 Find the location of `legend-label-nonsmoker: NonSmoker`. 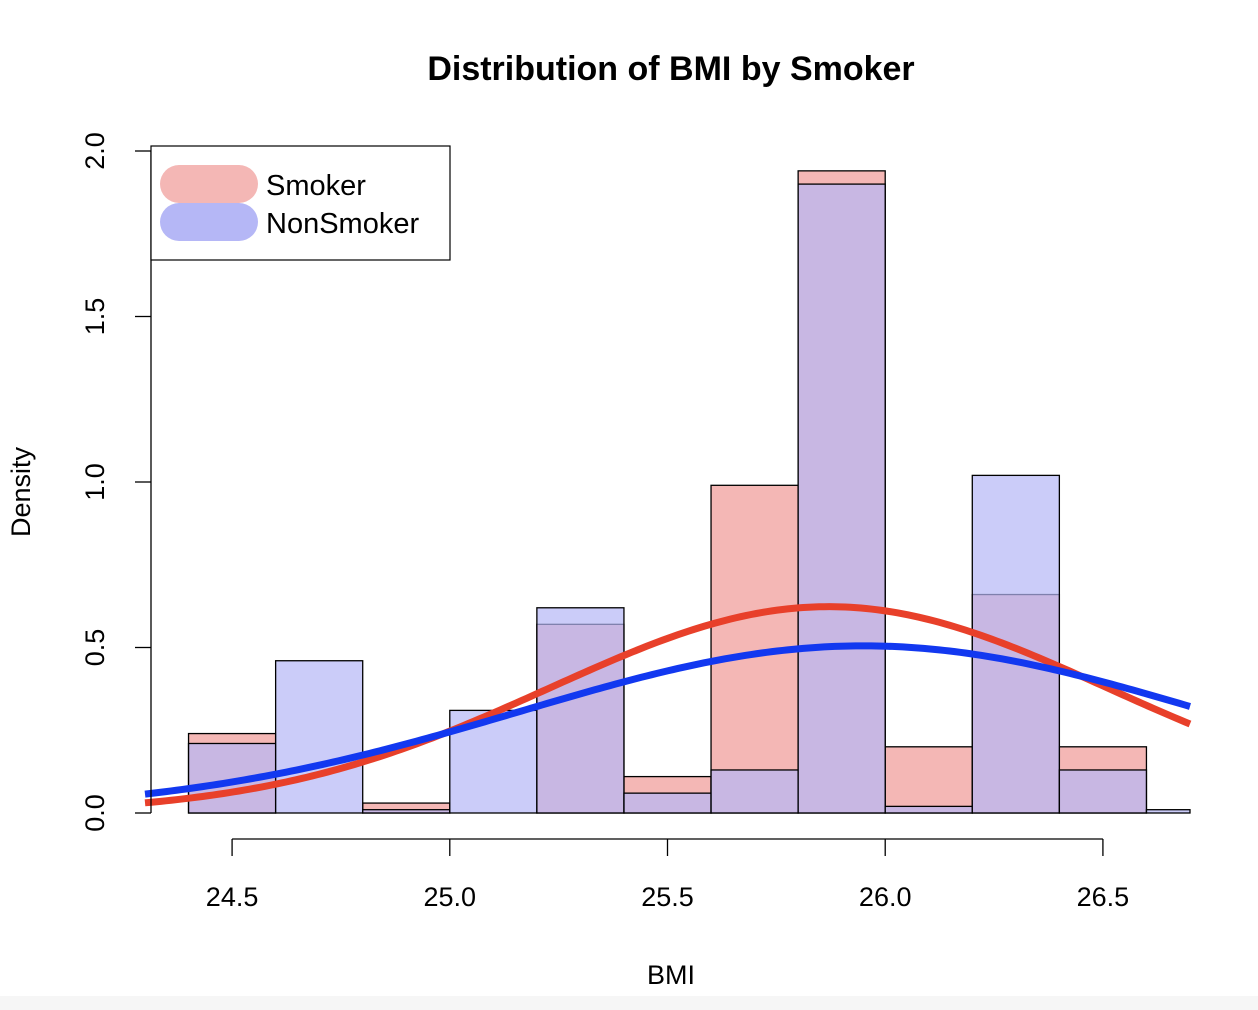

legend-label-nonsmoker: NonSmoker is located at coordinates (342, 224).